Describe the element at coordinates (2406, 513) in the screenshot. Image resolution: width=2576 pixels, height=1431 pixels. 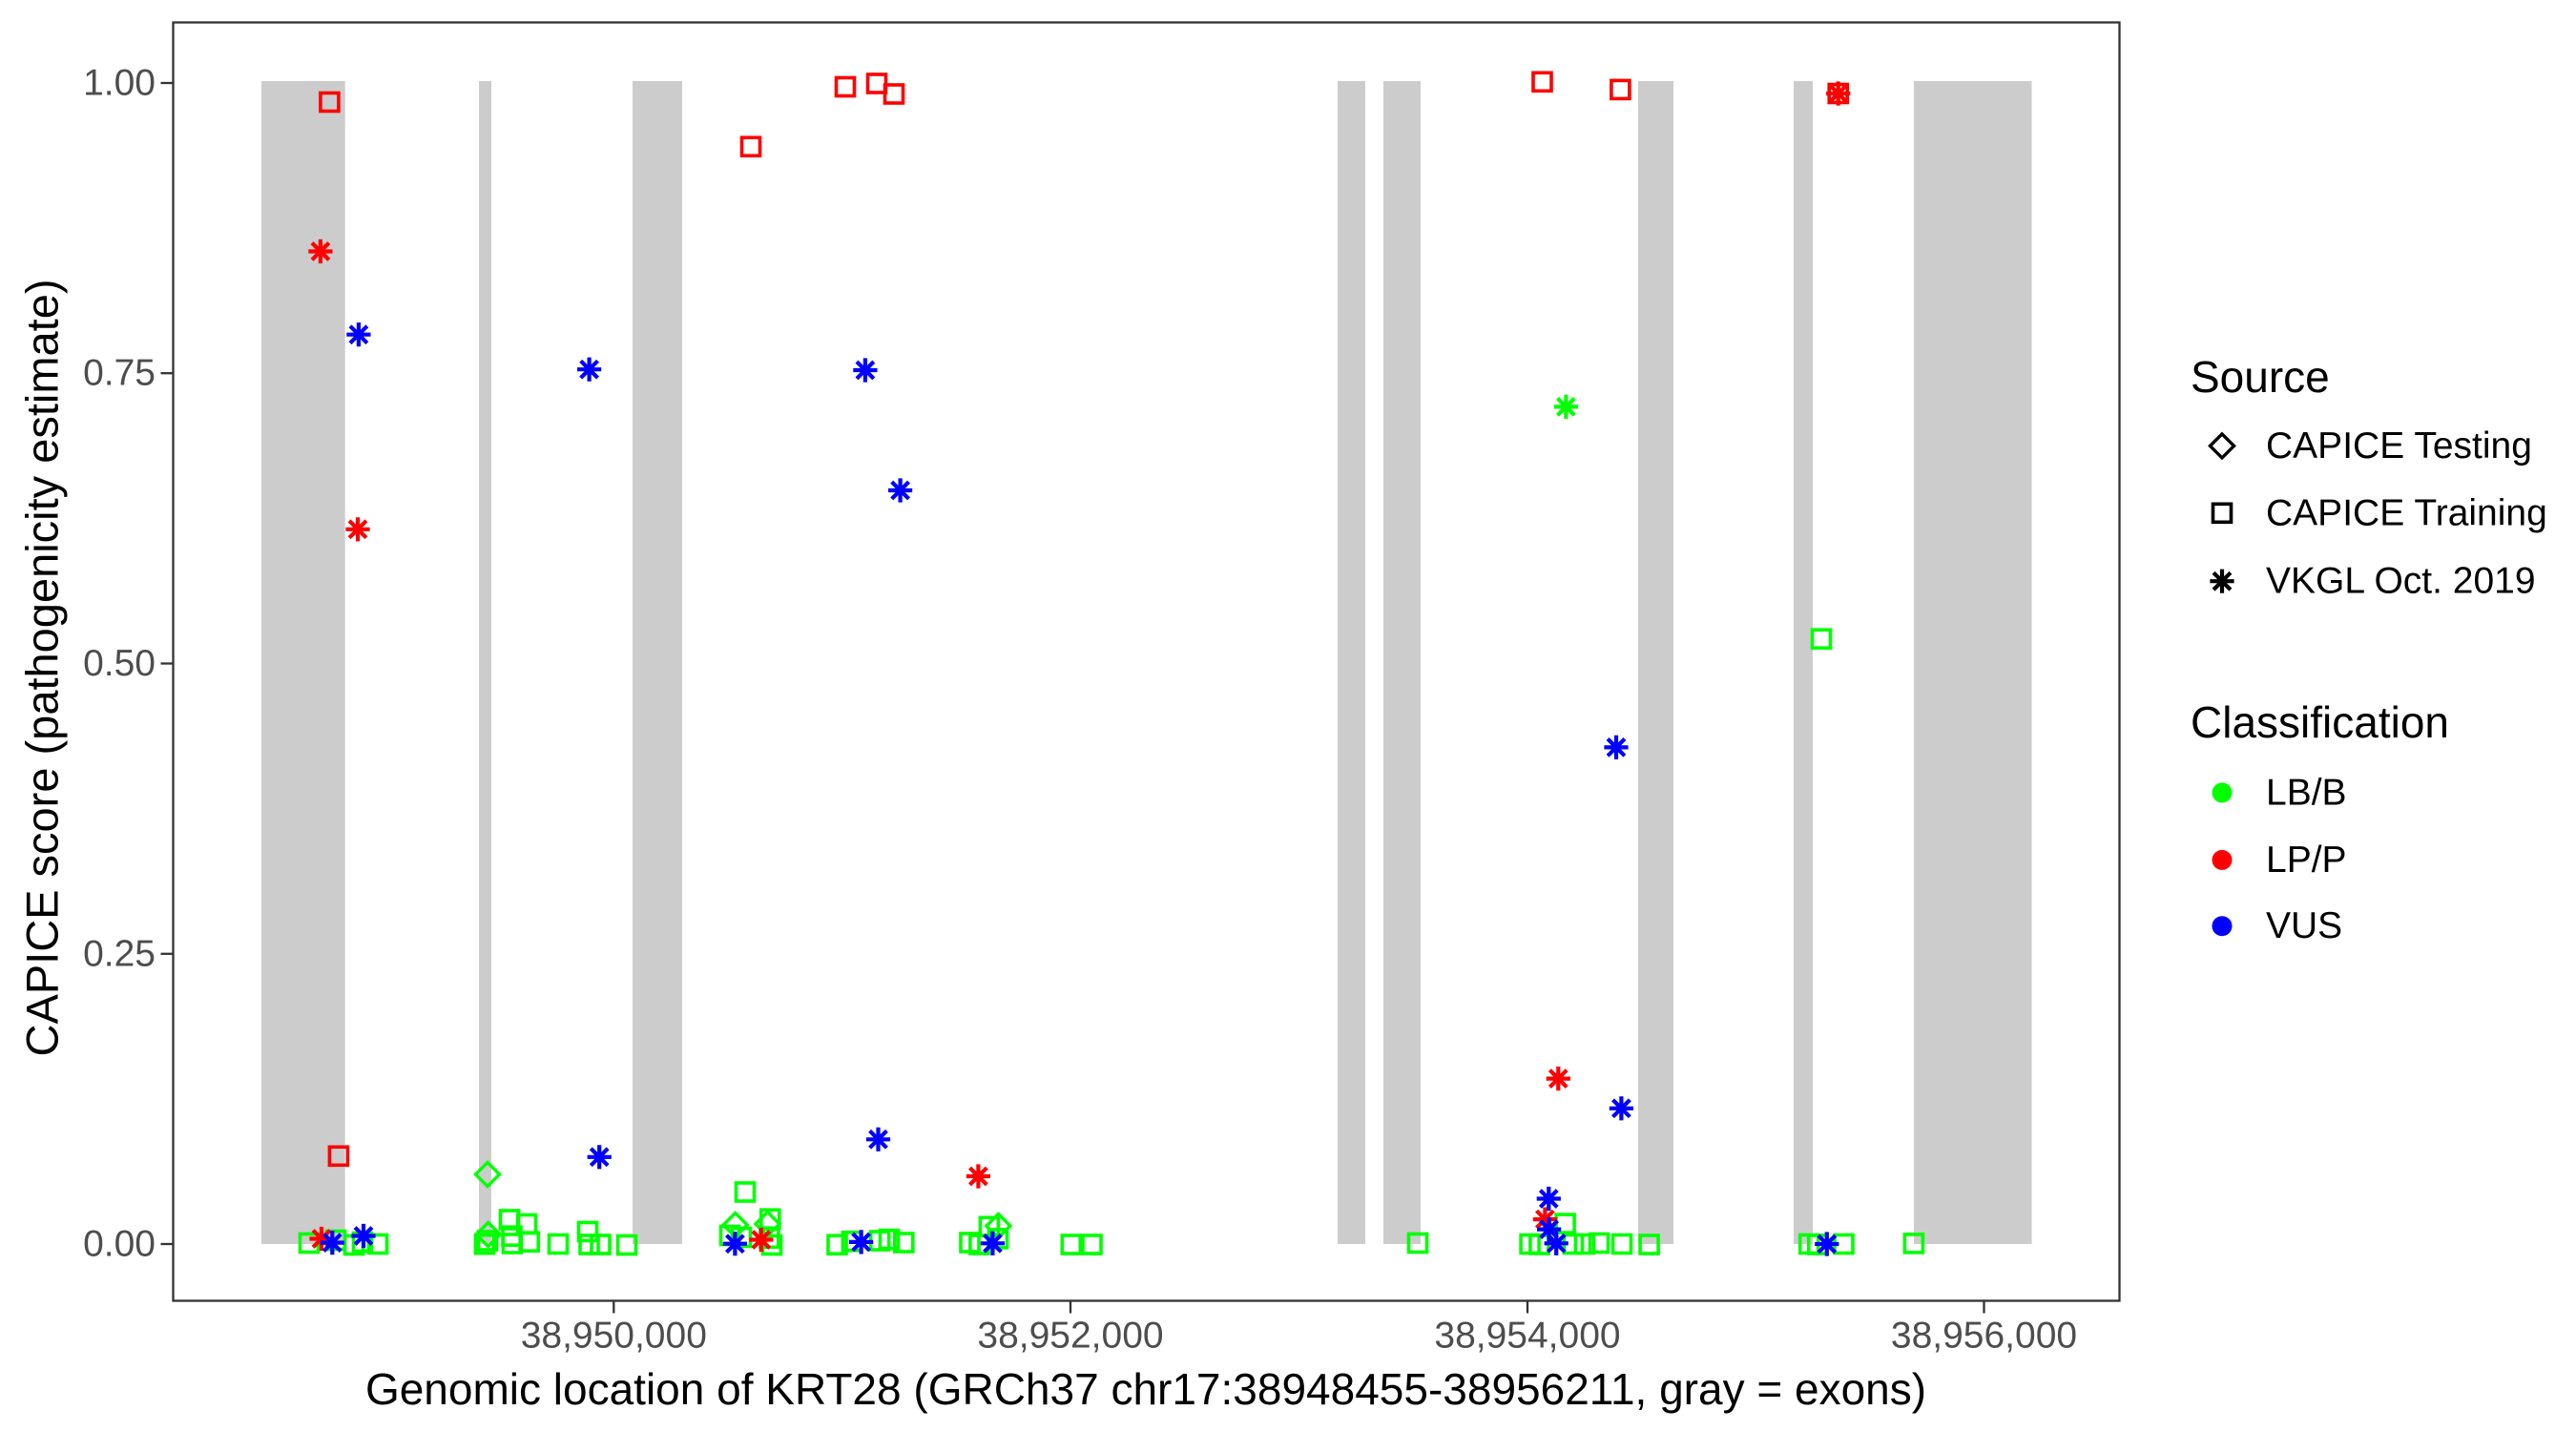
I see `svg-text: CAPICE Training` at that location.